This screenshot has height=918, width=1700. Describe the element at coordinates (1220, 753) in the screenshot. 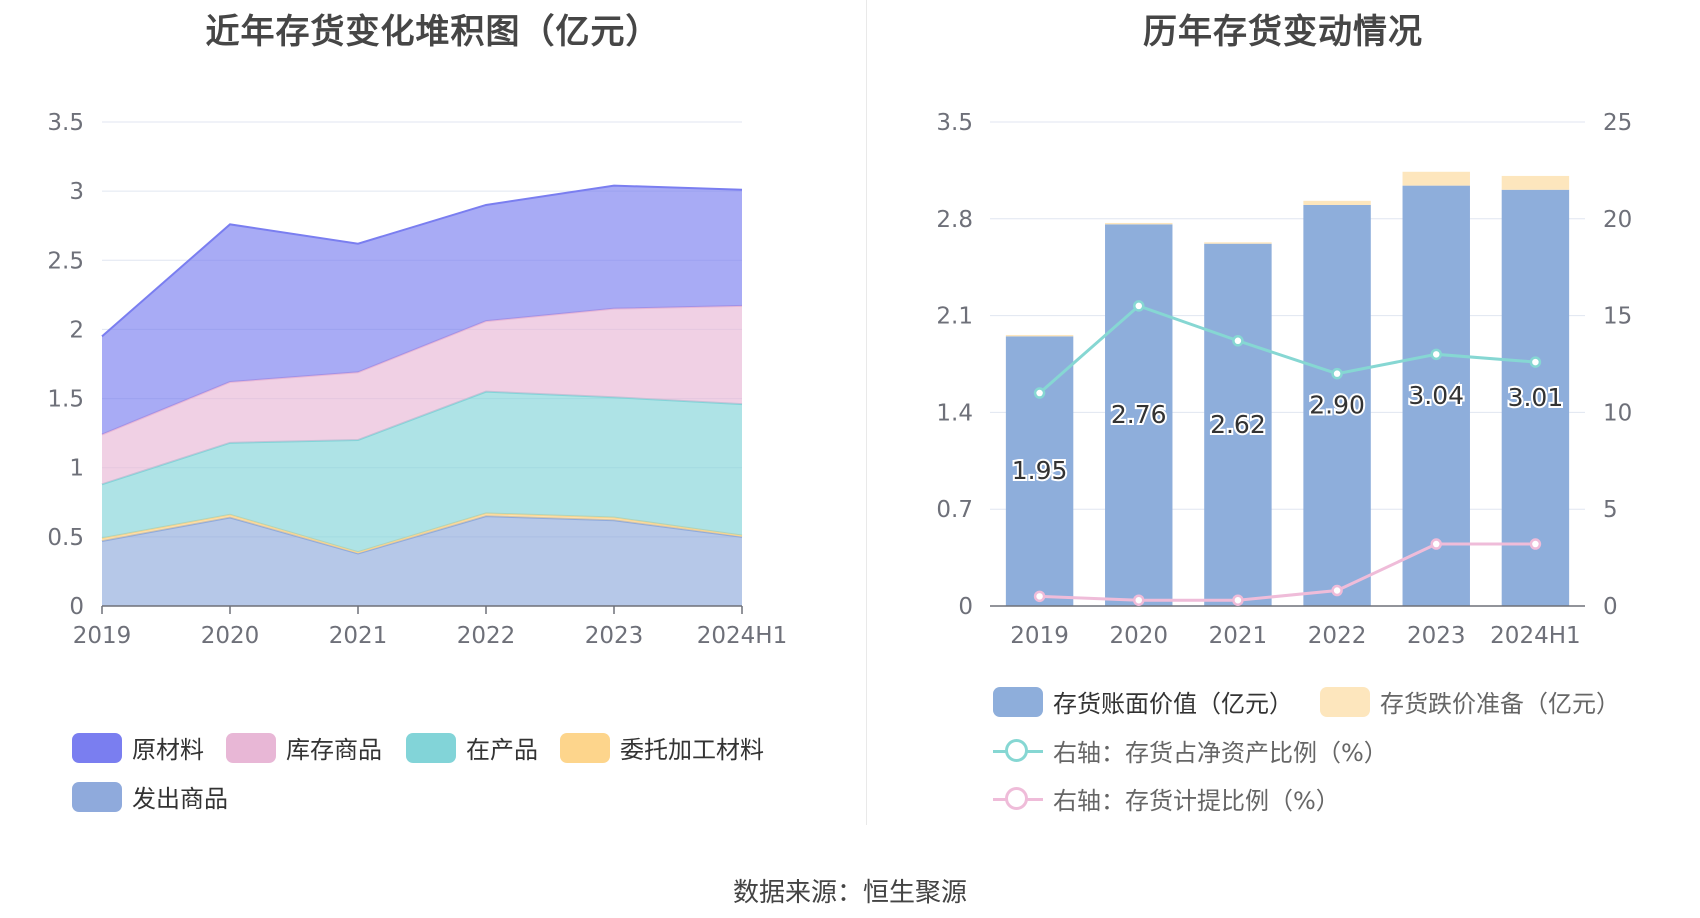

I see `legend-label: 右轴：存货占净资产比例（%）` at that location.